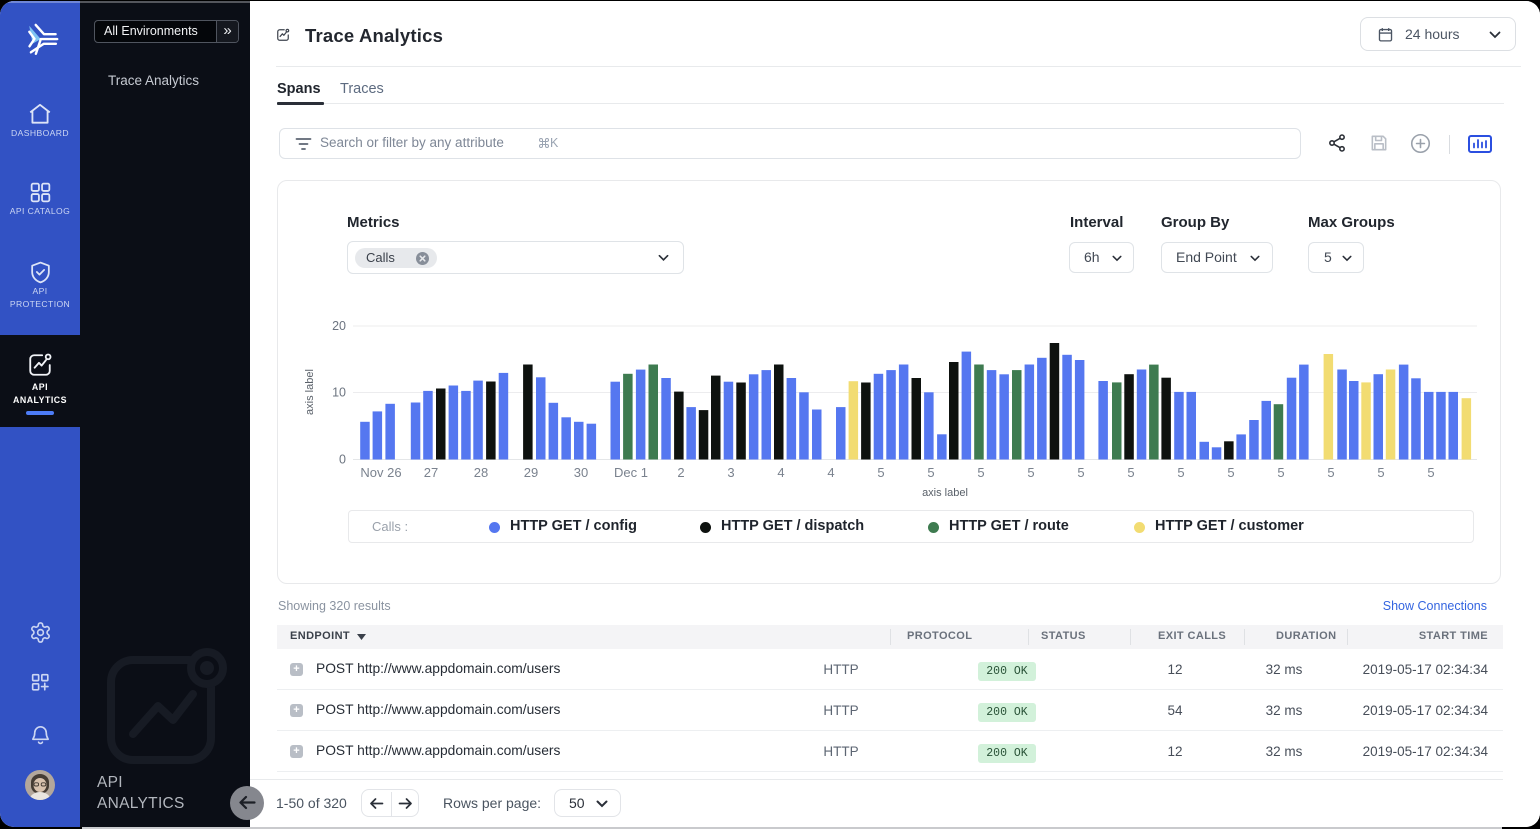 The height and width of the screenshot is (829, 1540). Describe the element at coordinates (431, 472) in the screenshot. I see `svg-text: 27` at that location.